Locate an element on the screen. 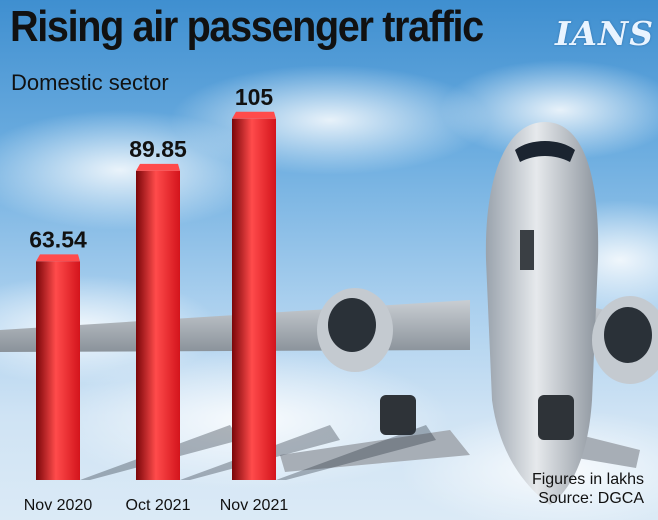  category-label: Nov 2020 is located at coordinates (58, 505).